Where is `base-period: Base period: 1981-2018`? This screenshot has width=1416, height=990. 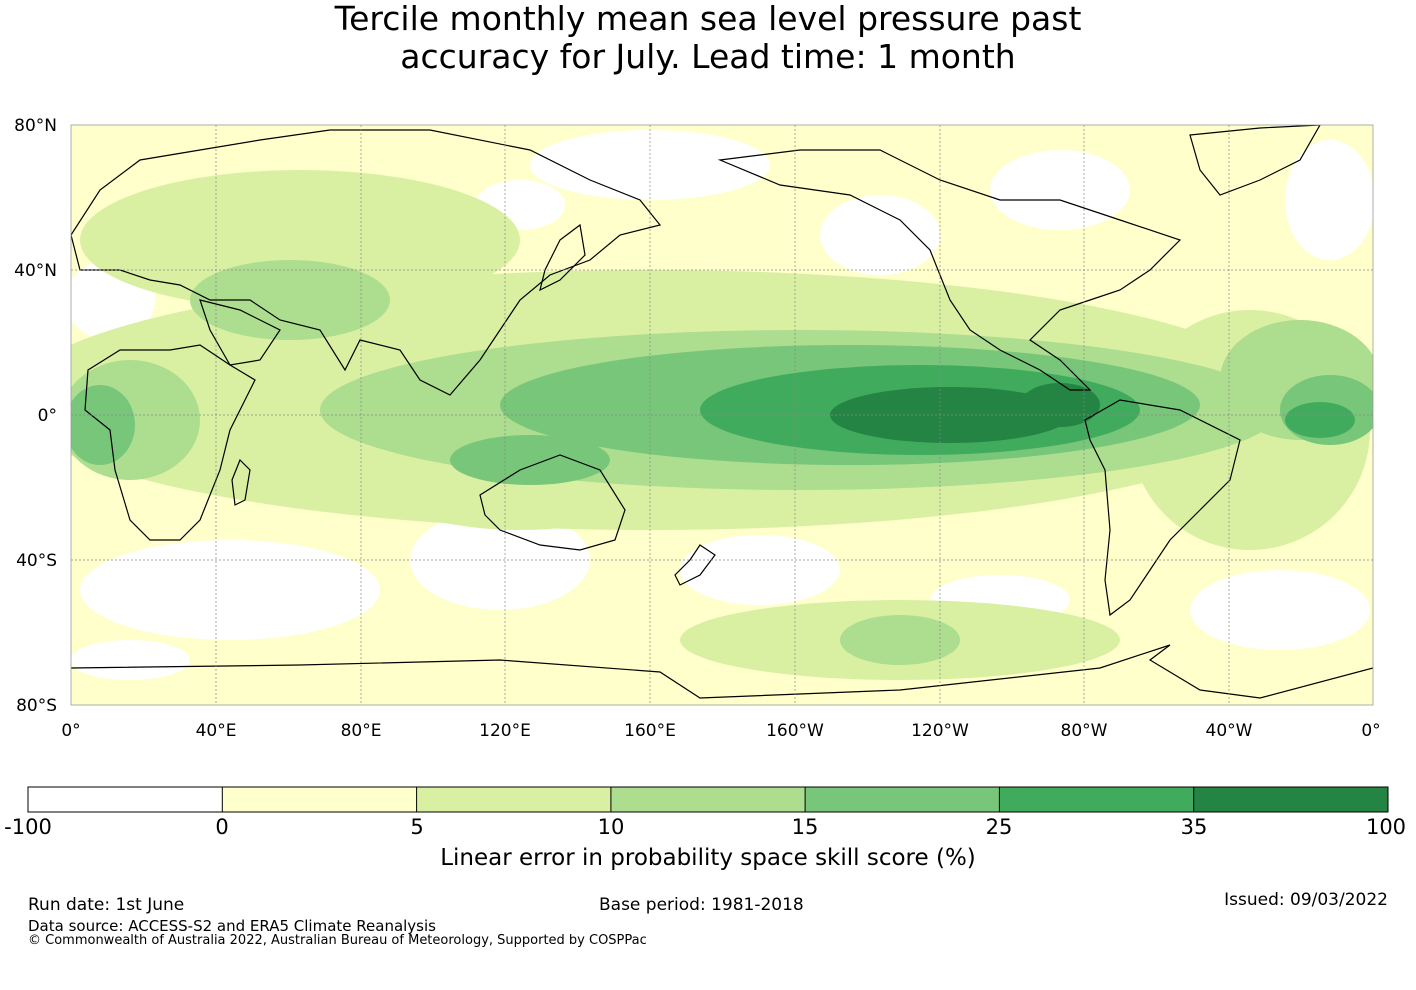 base-period: Base period: 1981-2018 is located at coordinates (701, 905).